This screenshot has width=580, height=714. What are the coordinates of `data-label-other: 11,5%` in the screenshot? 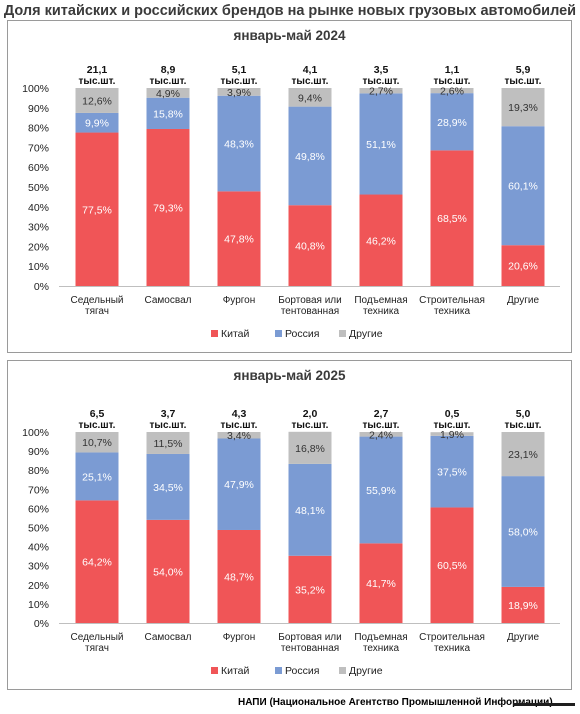 It's located at (168, 444).